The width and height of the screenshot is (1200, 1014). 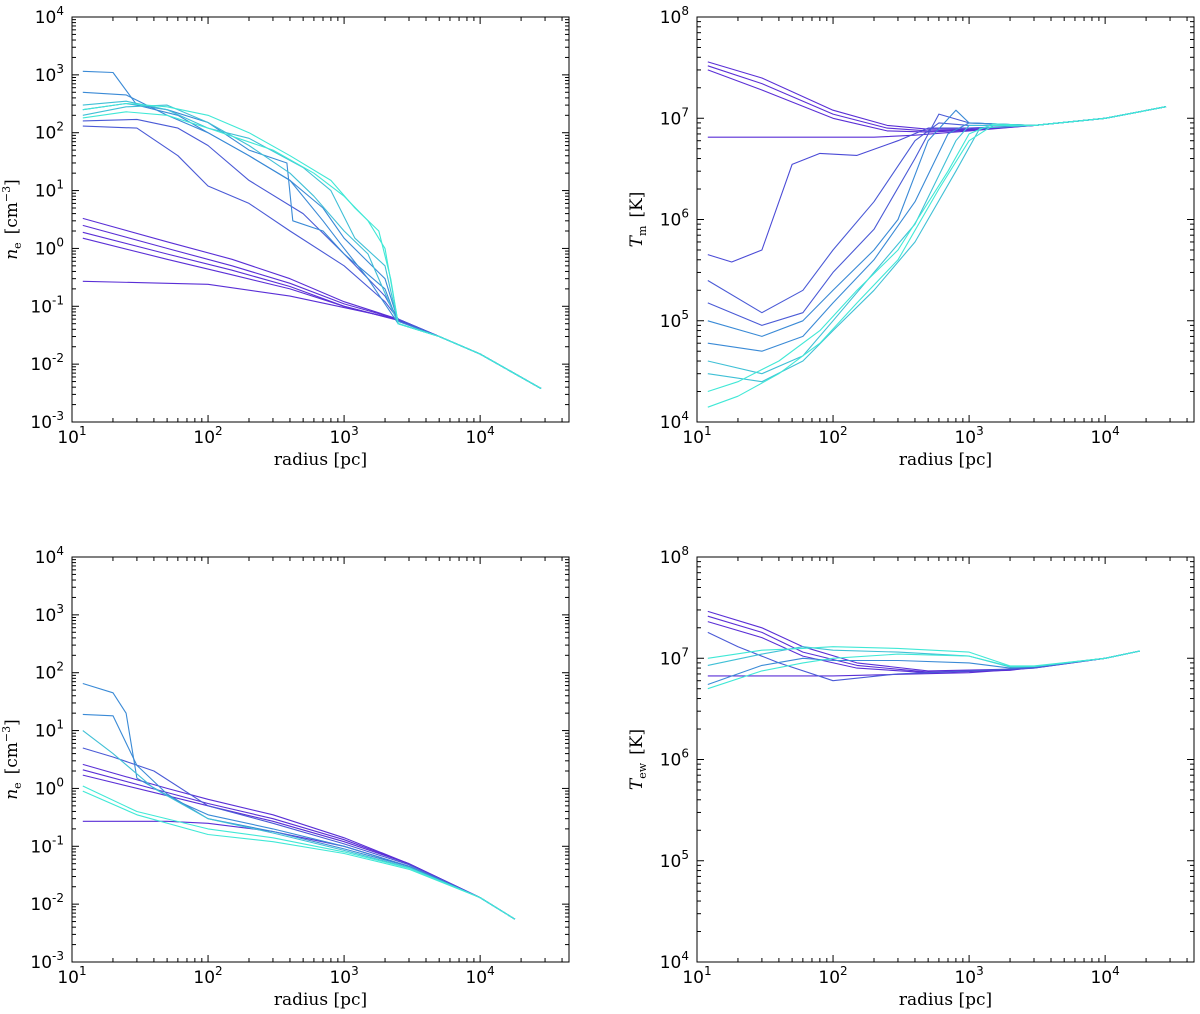 What do you see at coordinates (638, 220) in the screenshot?
I see `y-axis-label: Tm[K]` at bounding box center [638, 220].